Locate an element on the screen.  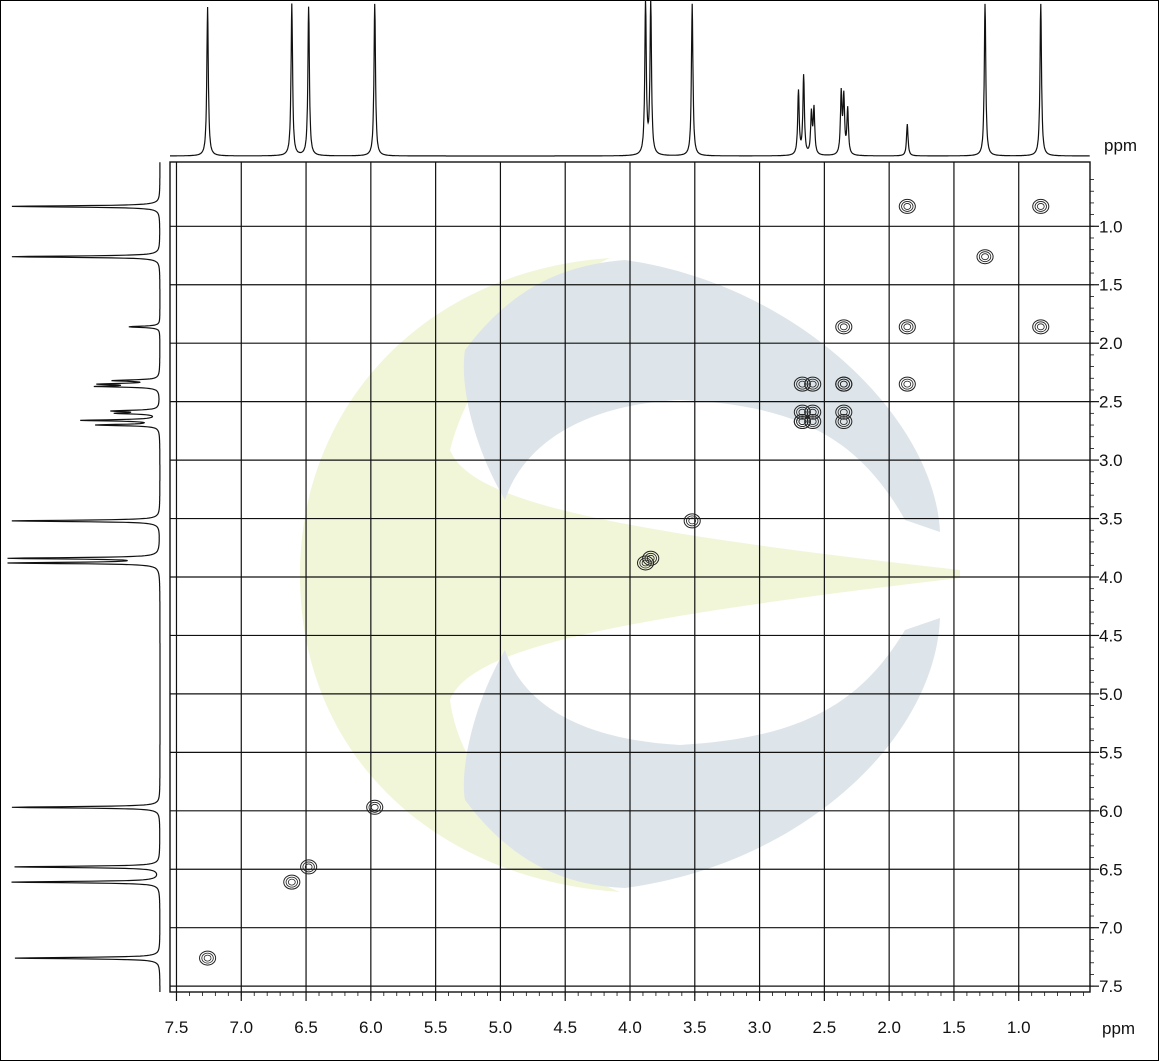
x-tick-label: 4.0 is located at coordinates (630, 1027).